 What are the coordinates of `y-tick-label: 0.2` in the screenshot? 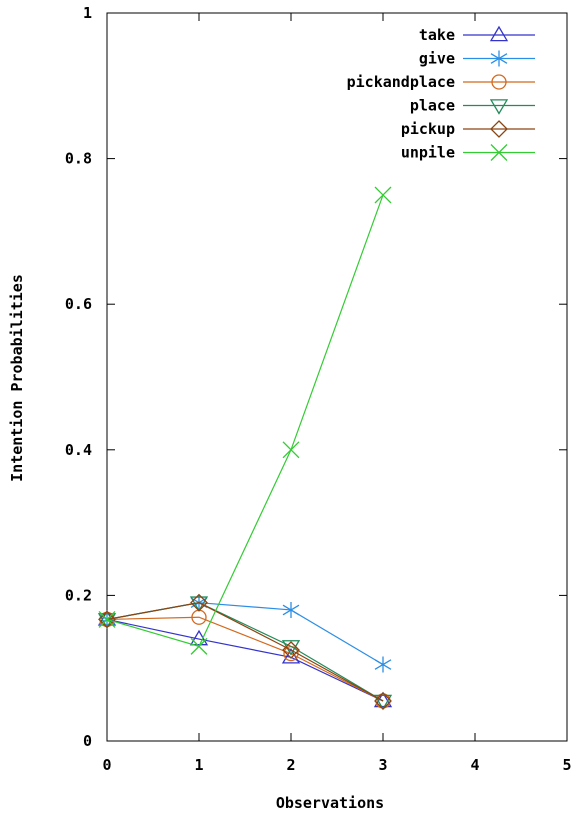 It's located at (78, 595).